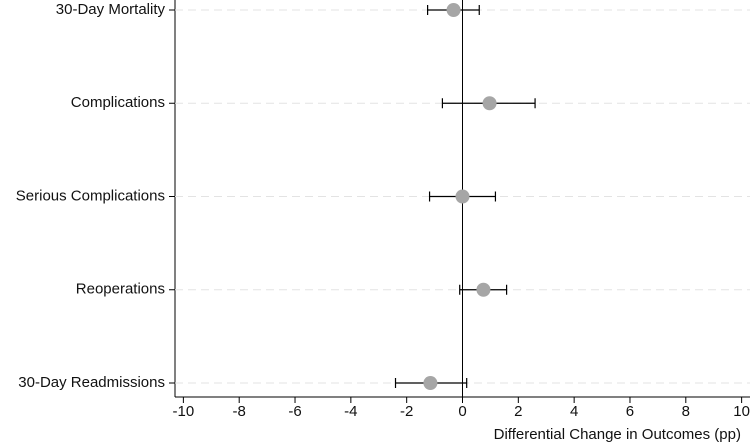  What do you see at coordinates (111, 9) in the screenshot?
I see `y-tick-label: 30-Day Mortality` at bounding box center [111, 9].